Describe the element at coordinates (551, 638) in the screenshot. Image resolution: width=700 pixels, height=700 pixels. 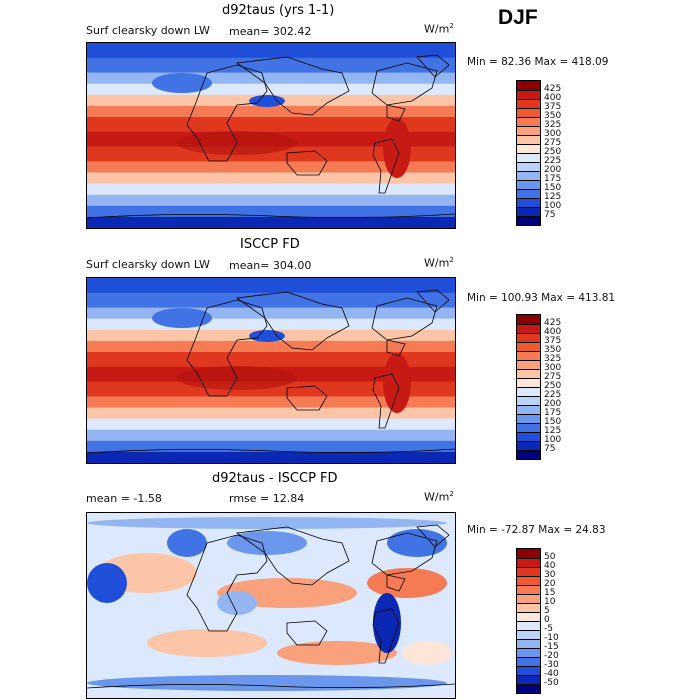
I see `colorbar-tick-label: -10` at that location.